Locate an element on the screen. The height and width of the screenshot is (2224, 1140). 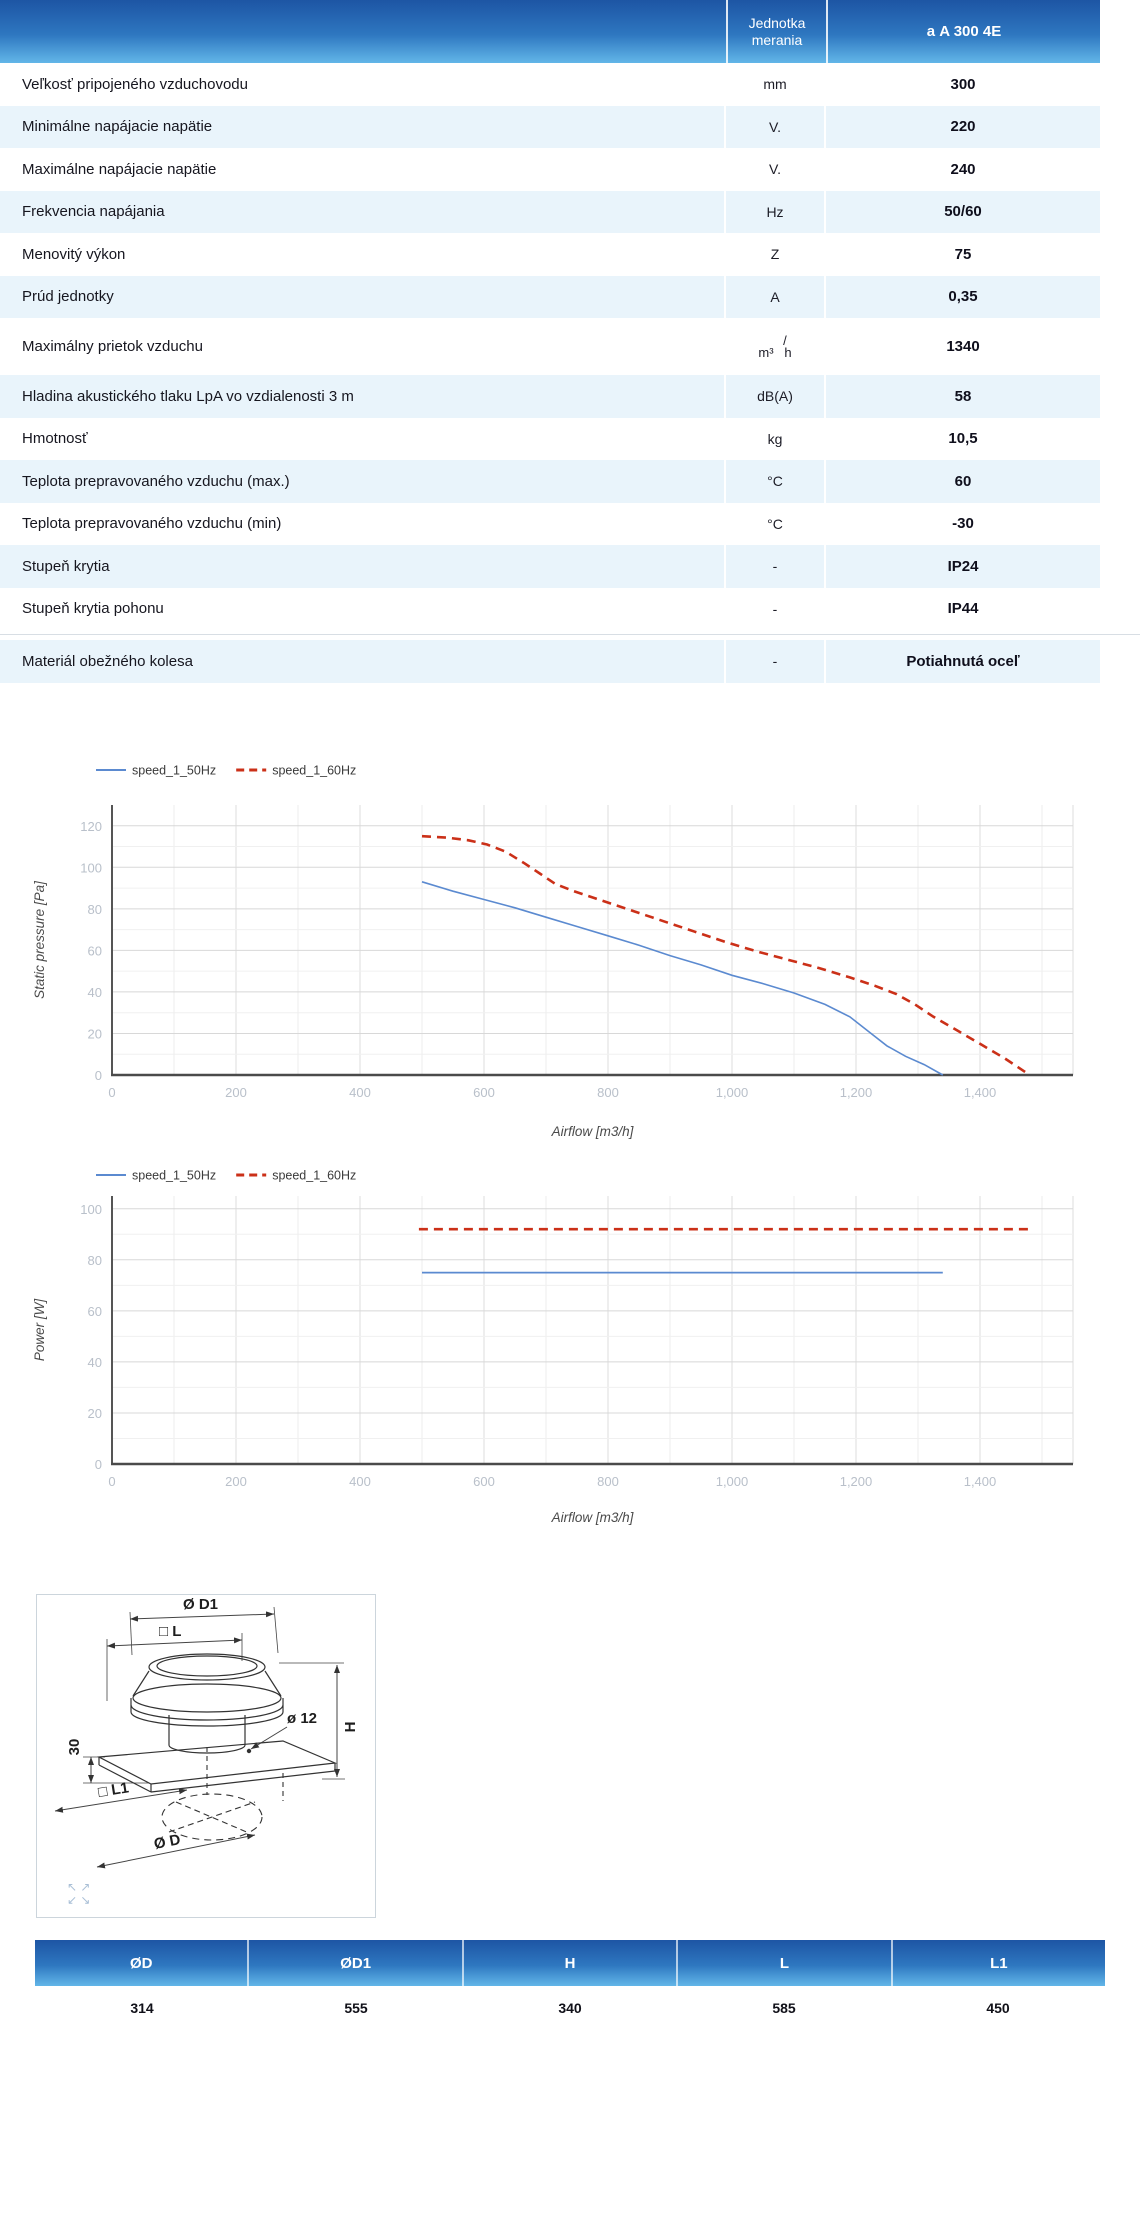
spec-row-value: Potiahnutá oceľ is located at coordinates (963, 661).